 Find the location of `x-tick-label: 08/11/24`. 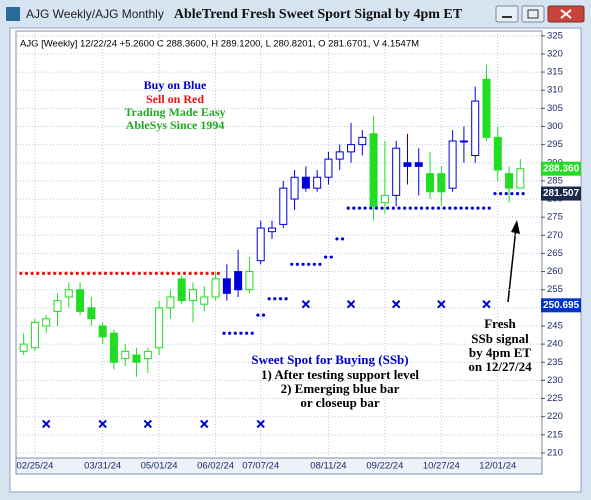

x-tick-label: 08/11/24 is located at coordinates (328, 466).